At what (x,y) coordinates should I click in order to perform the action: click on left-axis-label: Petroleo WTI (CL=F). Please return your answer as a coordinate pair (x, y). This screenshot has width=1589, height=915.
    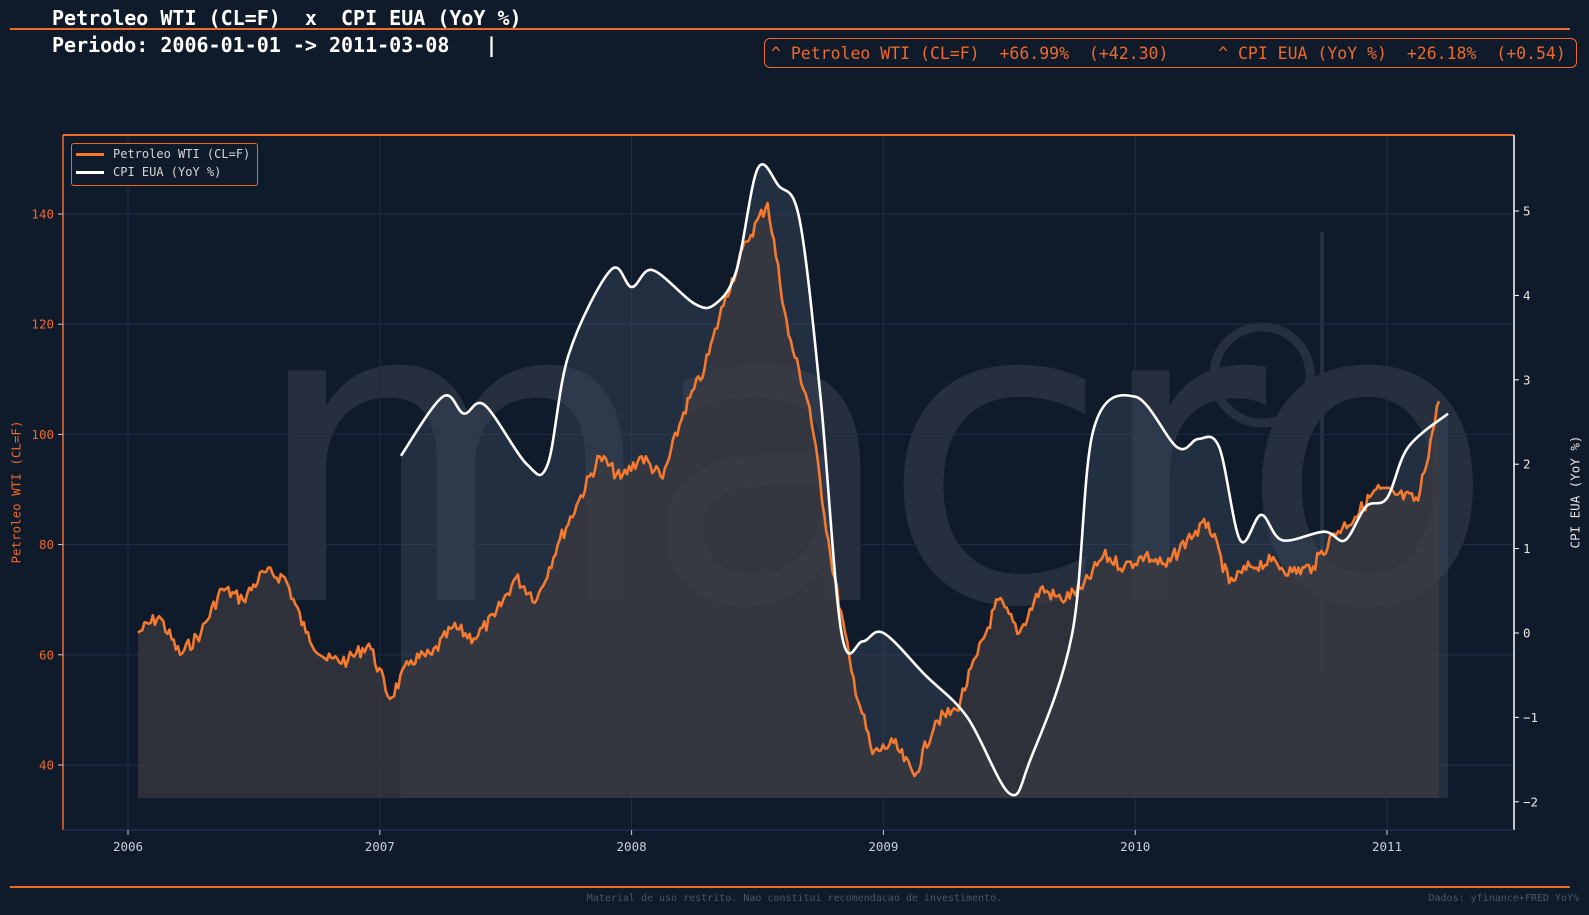
    Looking at the image, I should click on (16, 492).